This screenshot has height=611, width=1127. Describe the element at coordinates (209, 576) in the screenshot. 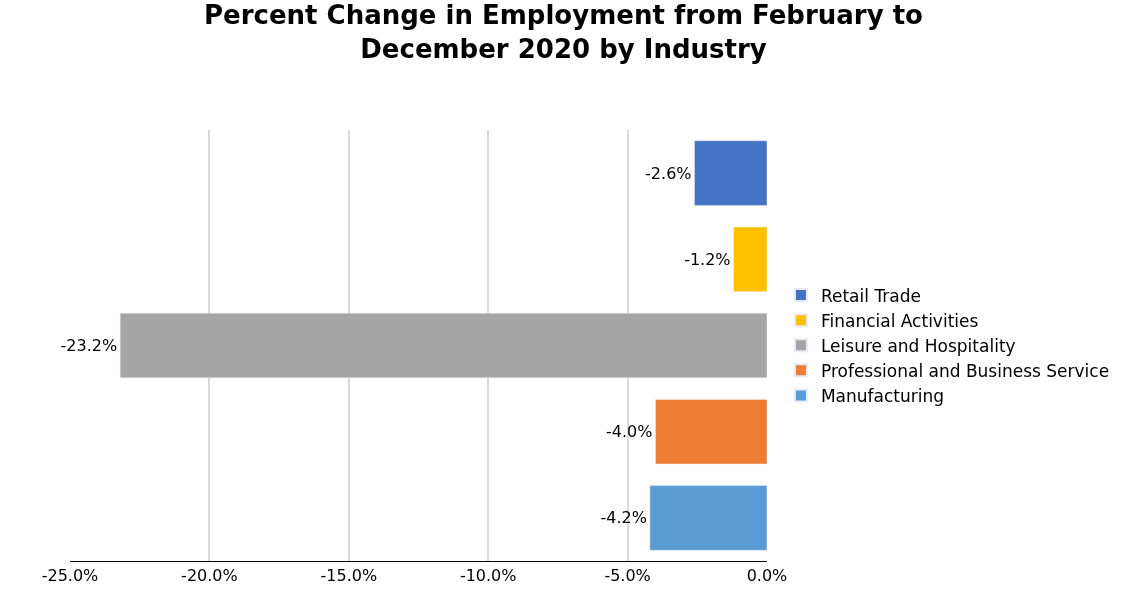

I see `x-tick-label: -20.0%` at that location.